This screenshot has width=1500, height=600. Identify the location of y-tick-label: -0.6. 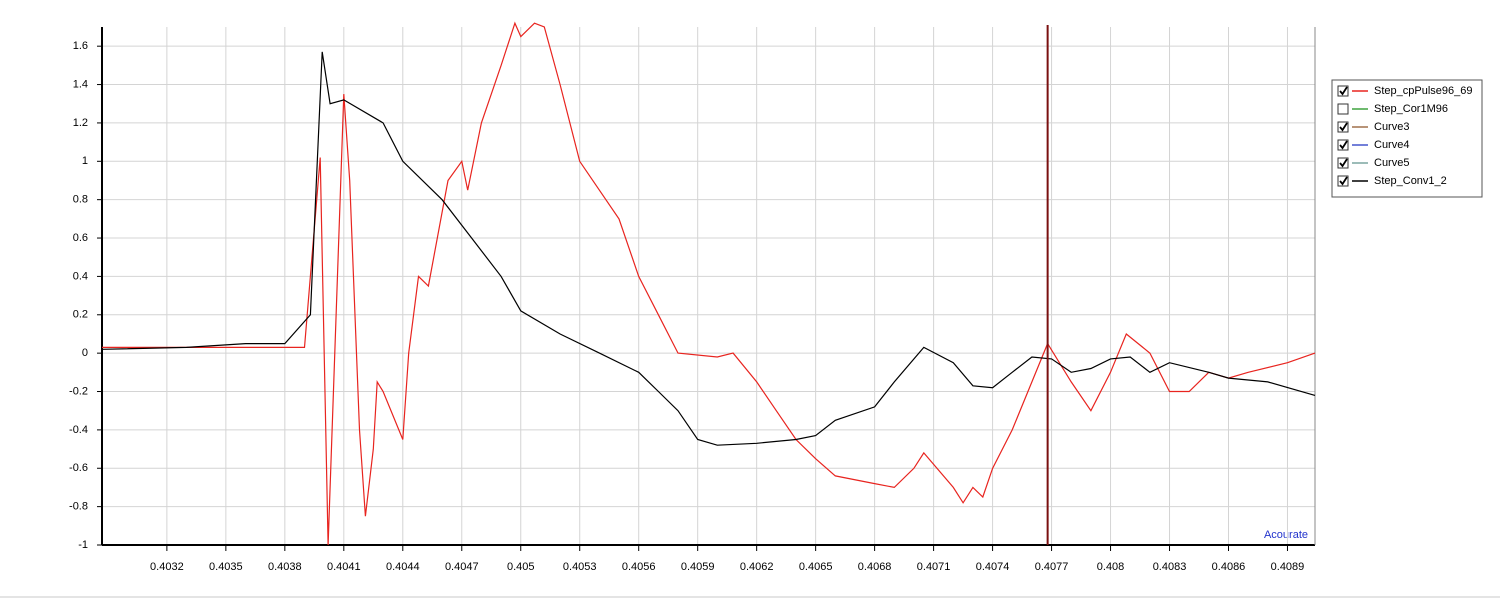
(78, 468).